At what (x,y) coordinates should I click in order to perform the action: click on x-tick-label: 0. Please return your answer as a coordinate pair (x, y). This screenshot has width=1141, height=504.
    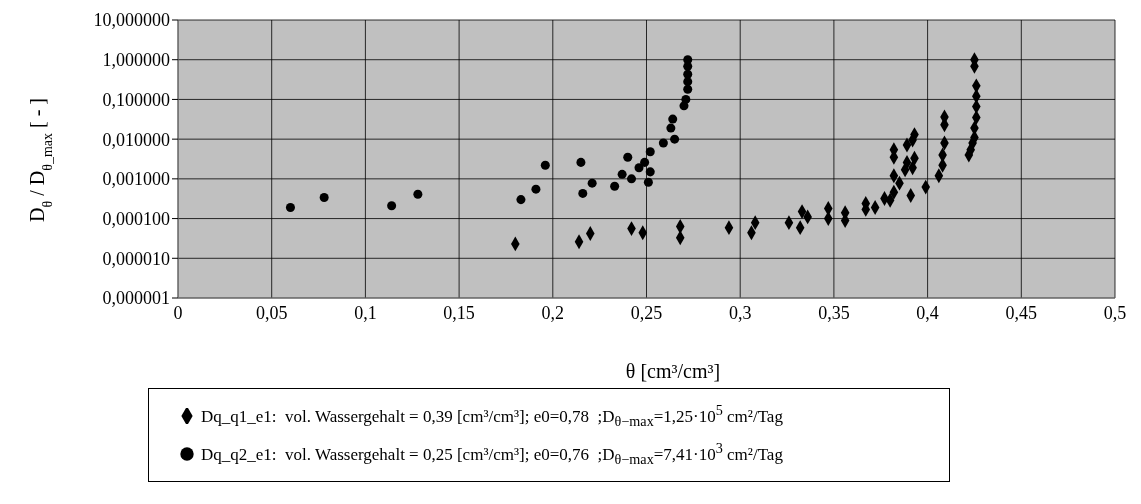
    Looking at the image, I should click on (178, 312).